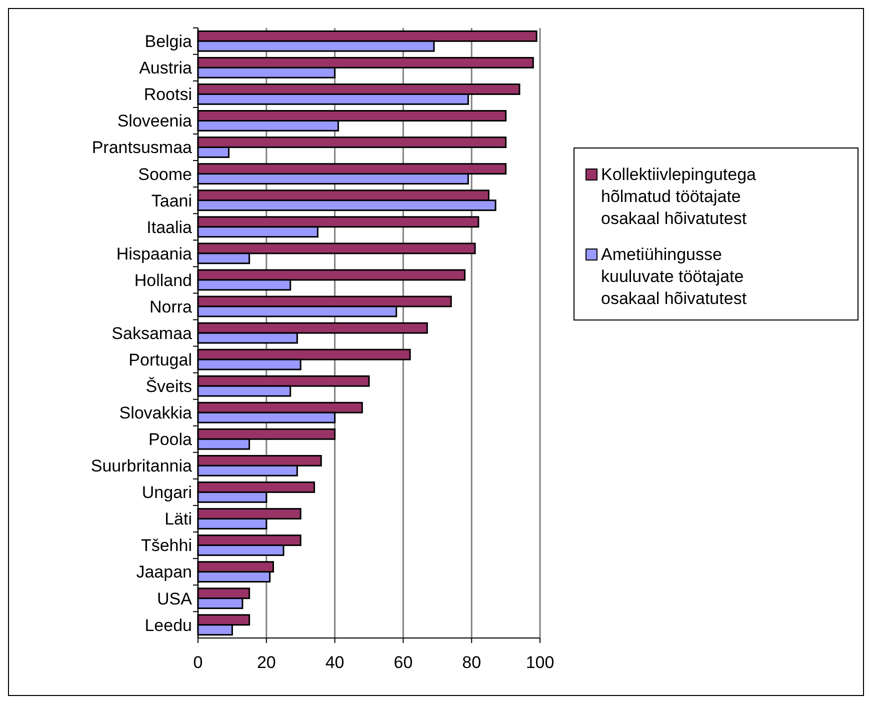 The image size is (872, 704). What do you see at coordinates (171, 200) in the screenshot?
I see `y-tick-label: Taani` at bounding box center [171, 200].